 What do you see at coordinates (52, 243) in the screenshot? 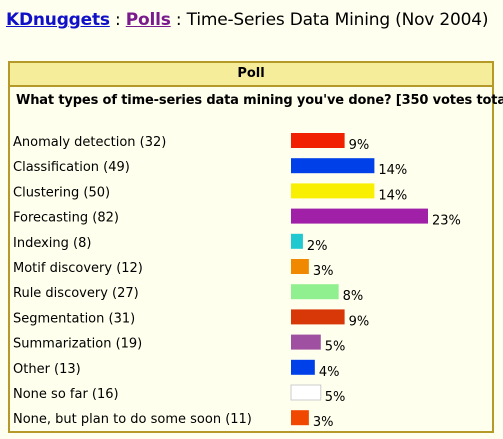
I see `category-label: Indexing (8)` at bounding box center [52, 243].